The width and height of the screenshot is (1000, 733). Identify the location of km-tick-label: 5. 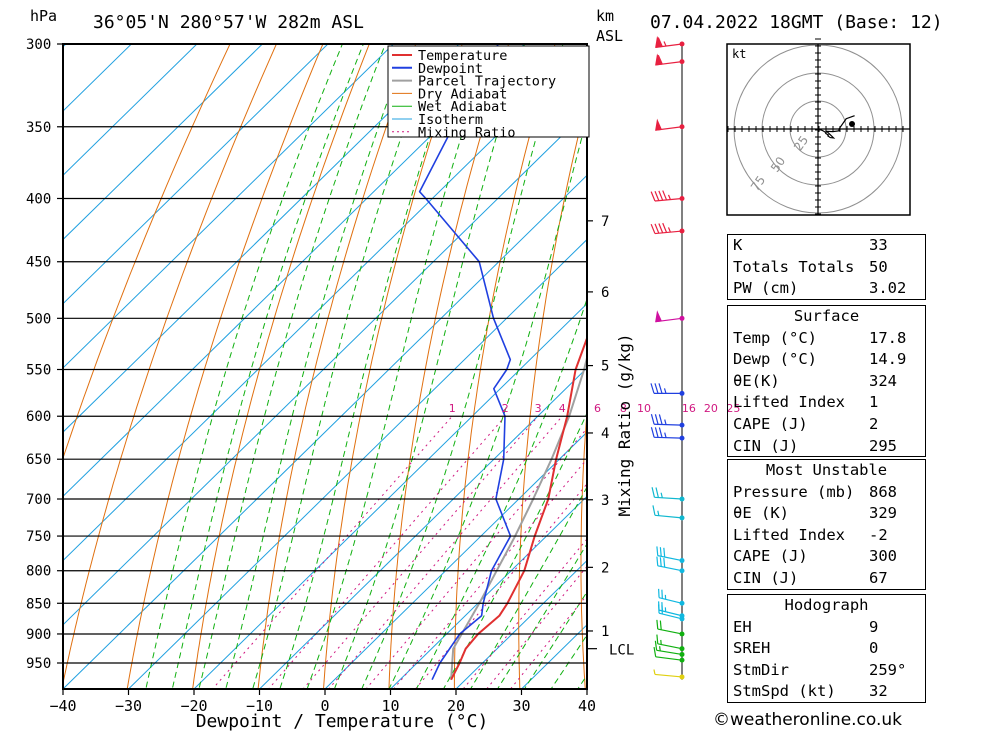
(605, 367).